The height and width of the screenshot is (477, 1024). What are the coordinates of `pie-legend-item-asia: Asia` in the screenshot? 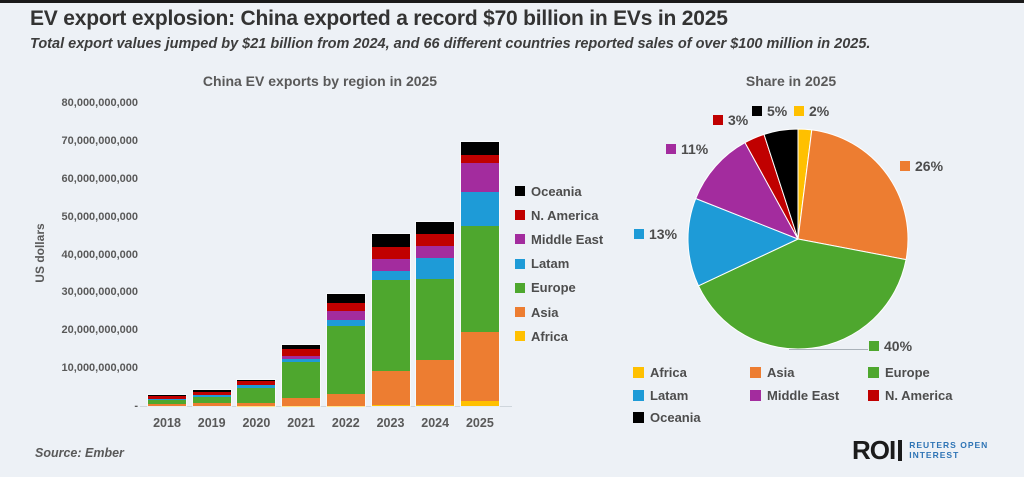 It's located at (772, 372).